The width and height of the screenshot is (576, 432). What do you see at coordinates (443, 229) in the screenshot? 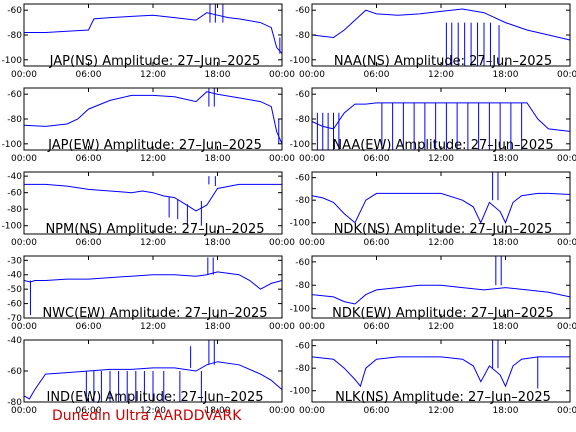
I see `panel-title: NDK(NS) Amplitude: 27–Jun–2025` at bounding box center [443, 229].